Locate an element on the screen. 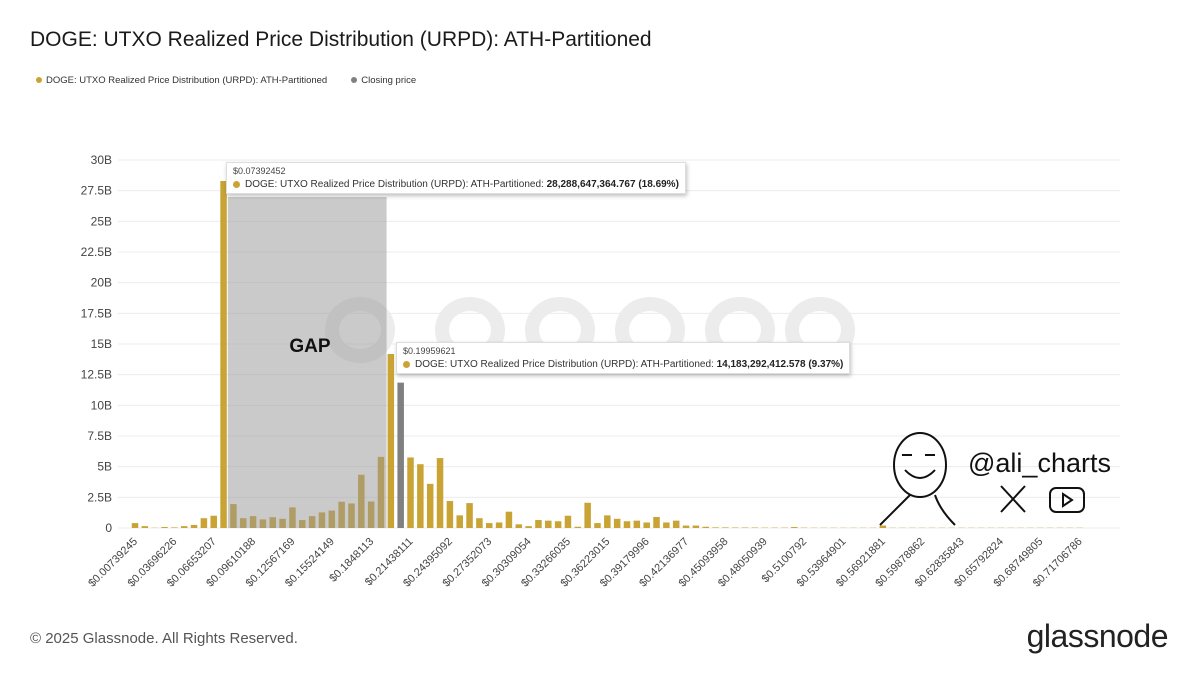  gap-region is located at coordinates (307, 362).